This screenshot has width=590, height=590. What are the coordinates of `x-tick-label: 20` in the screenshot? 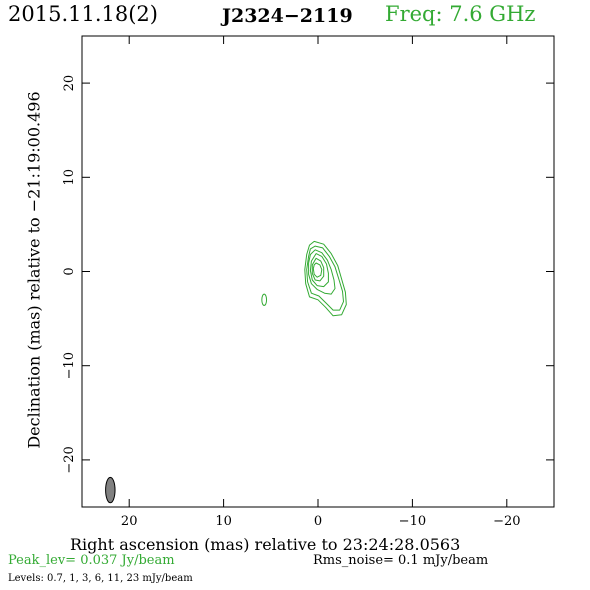 It's located at (129, 521).